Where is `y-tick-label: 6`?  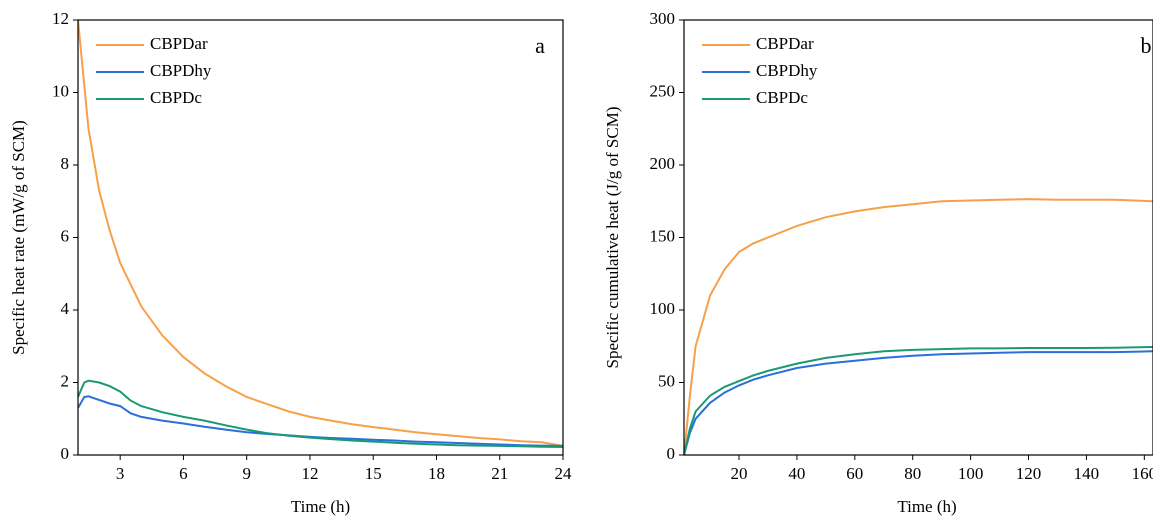
y-tick-label: 6 is located at coordinates (65, 235).